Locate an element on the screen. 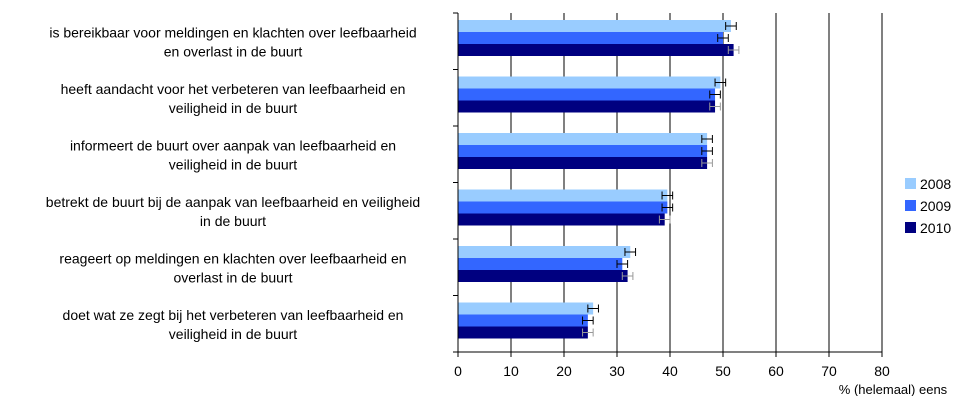 This screenshot has width=960, height=396. x-tick-label: 70 is located at coordinates (829, 371).